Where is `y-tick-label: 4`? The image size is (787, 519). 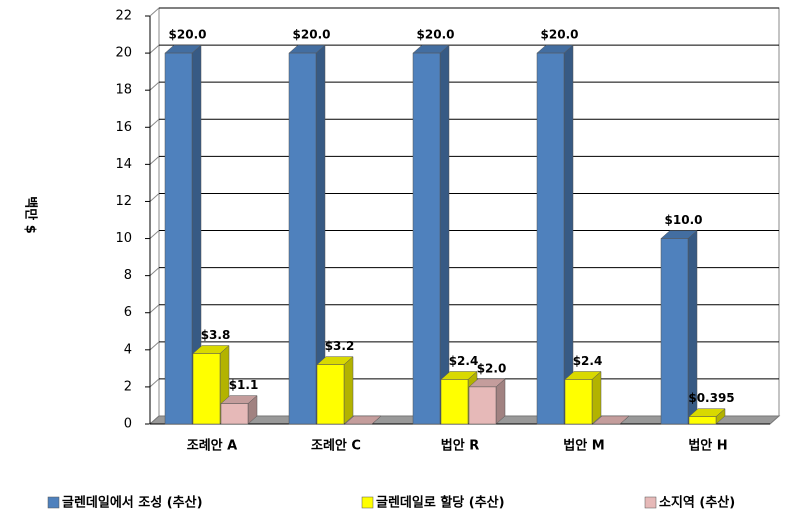
y-tick-label: 4 is located at coordinates (128, 349).